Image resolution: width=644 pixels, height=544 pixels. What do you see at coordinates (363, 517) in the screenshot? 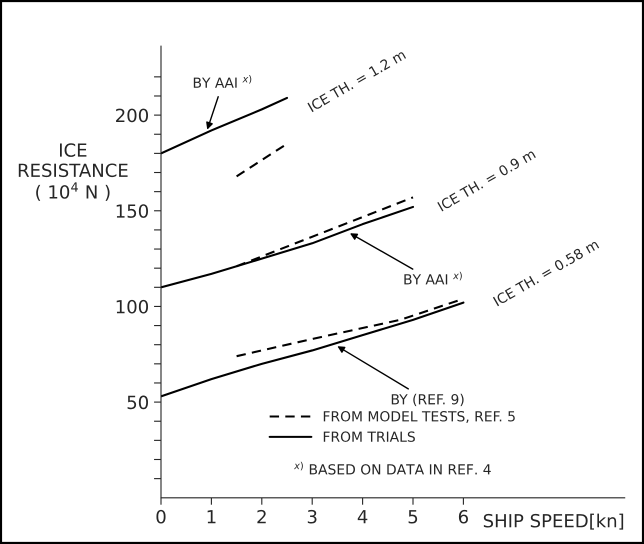
I see `x-tick-label: 4` at bounding box center [363, 517].